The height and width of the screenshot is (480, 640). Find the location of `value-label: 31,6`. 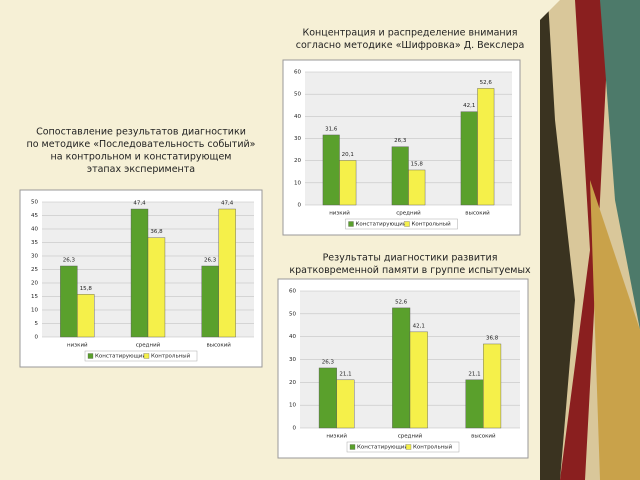

value-label: 31,6 is located at coordinates (331, 129).